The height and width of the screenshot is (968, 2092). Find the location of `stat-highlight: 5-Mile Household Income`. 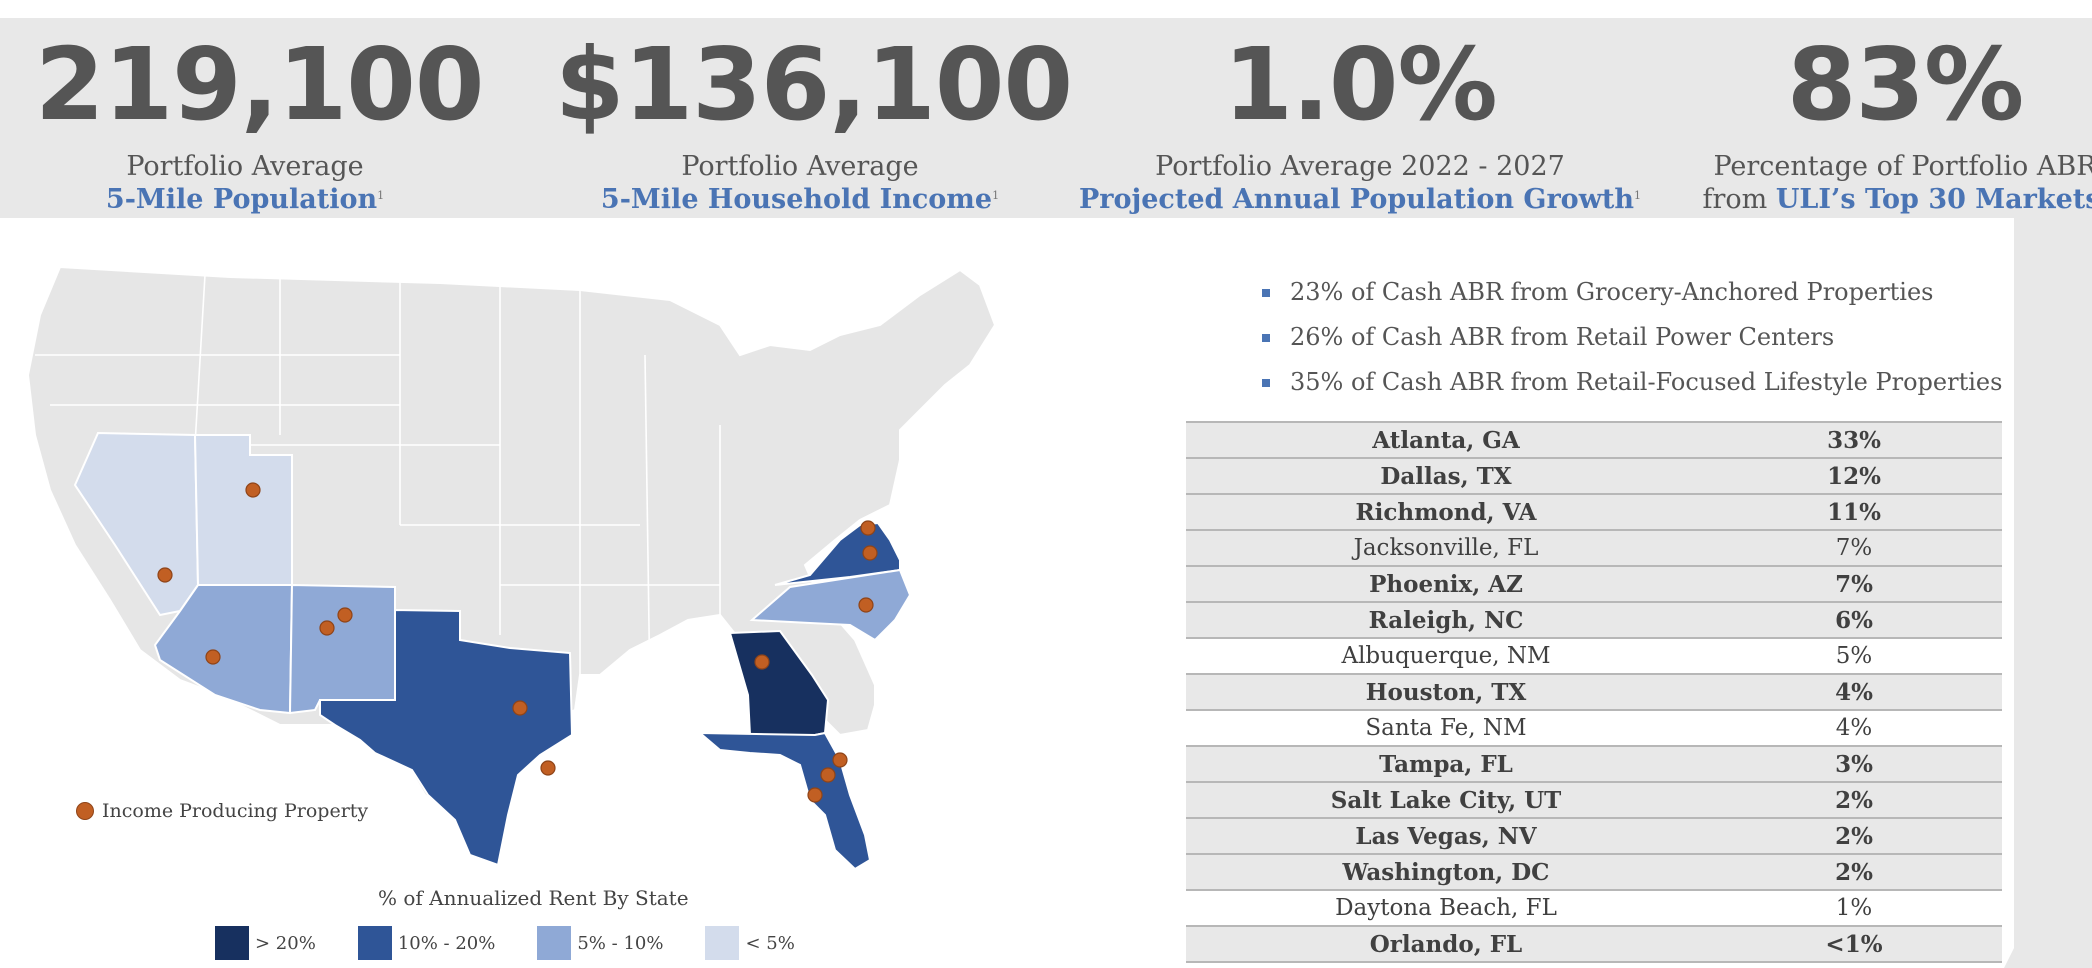

stat-highlight: 5-Mile Household Income is located at coordinates (796, 199).